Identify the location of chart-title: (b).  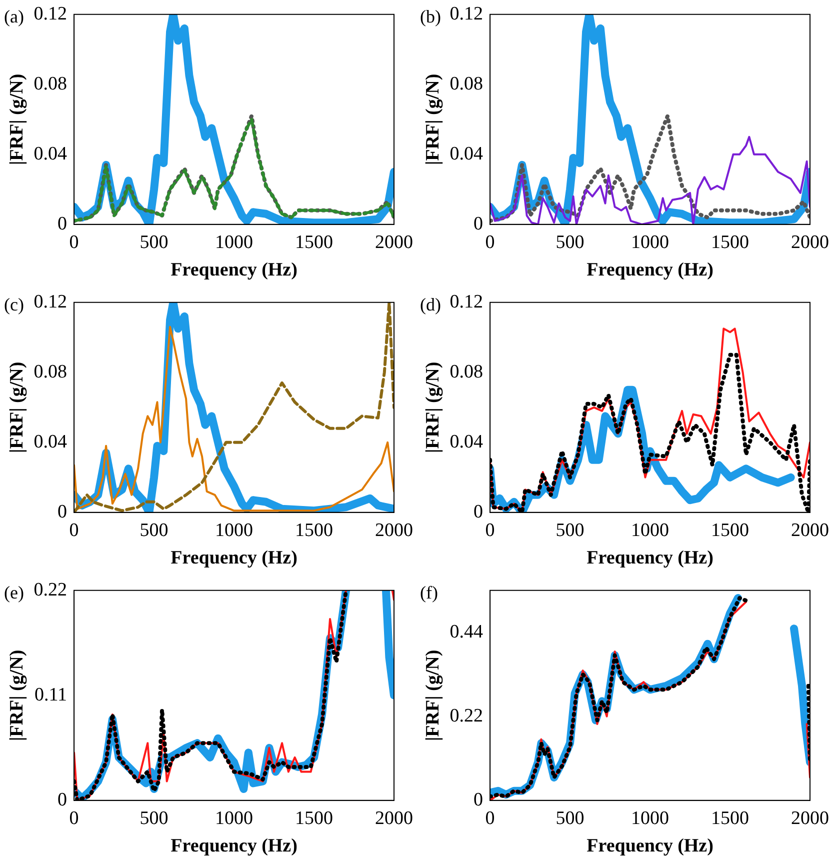
(430, 16).